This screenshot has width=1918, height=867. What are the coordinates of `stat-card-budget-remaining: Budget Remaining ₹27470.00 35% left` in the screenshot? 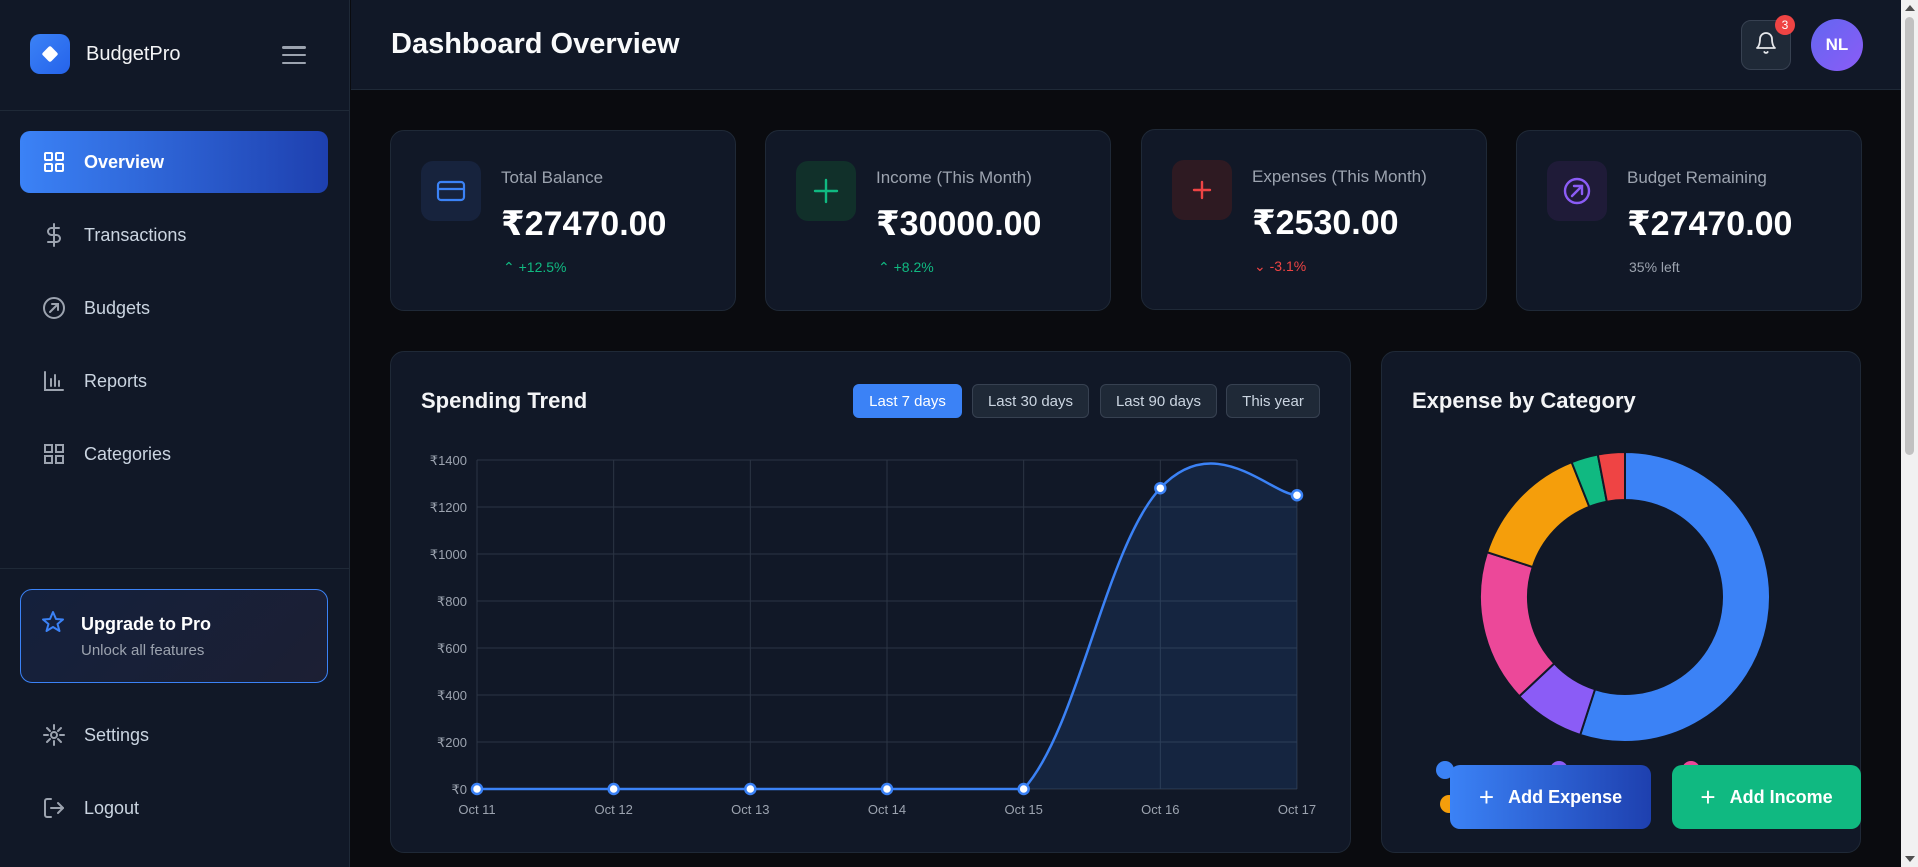 It's located at (1689, 220).